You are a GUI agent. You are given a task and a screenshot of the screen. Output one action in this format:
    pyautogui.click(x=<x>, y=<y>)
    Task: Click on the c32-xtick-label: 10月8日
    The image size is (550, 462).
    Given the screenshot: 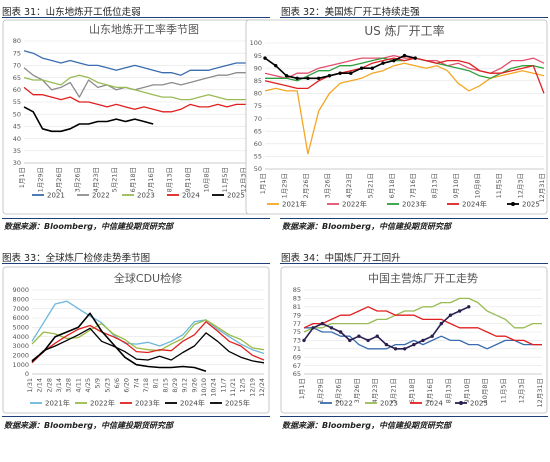 What is the action you would take?
    pyautogui.click(x=478, y=185)
    